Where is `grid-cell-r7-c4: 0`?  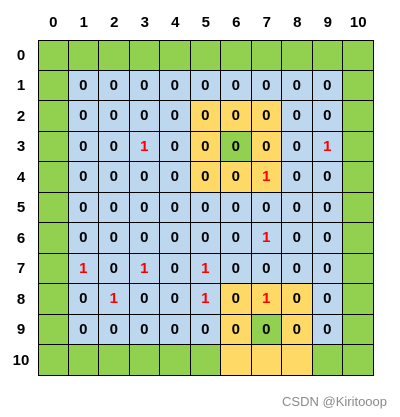
grid-cell-r7-c4: 0 is located at coordinates (175, 268).